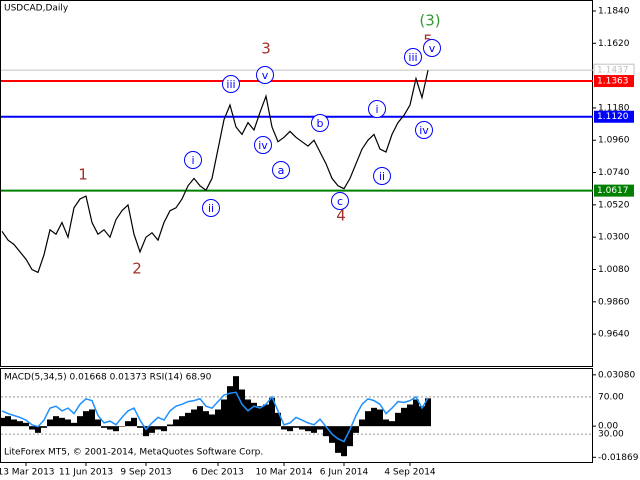 The image size is (640, 480). I want to click on x-tick-label: 13 Mar 2013, so click(27, 473).